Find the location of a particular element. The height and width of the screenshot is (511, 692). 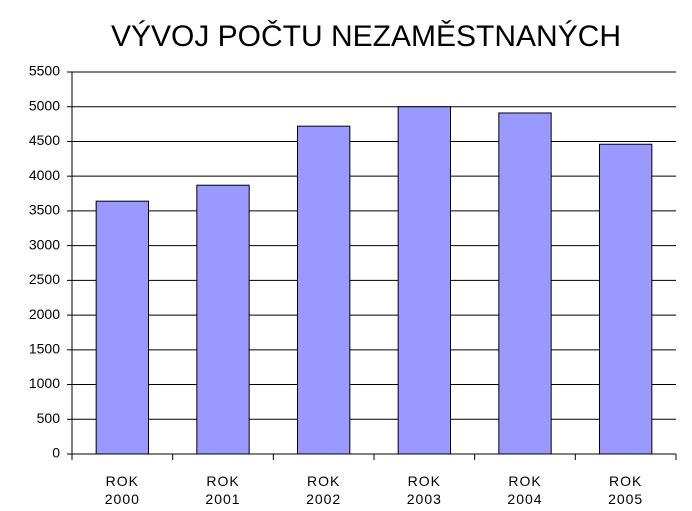

y-tick-label: 1500 is located at coordinates (44, 349).